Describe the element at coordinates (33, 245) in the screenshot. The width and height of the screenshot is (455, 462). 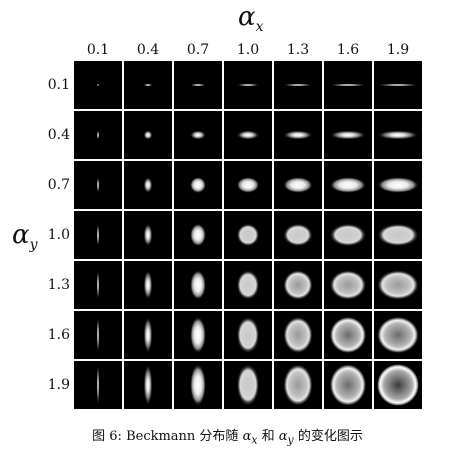
I see `y-axis-subscript: y` at that location.